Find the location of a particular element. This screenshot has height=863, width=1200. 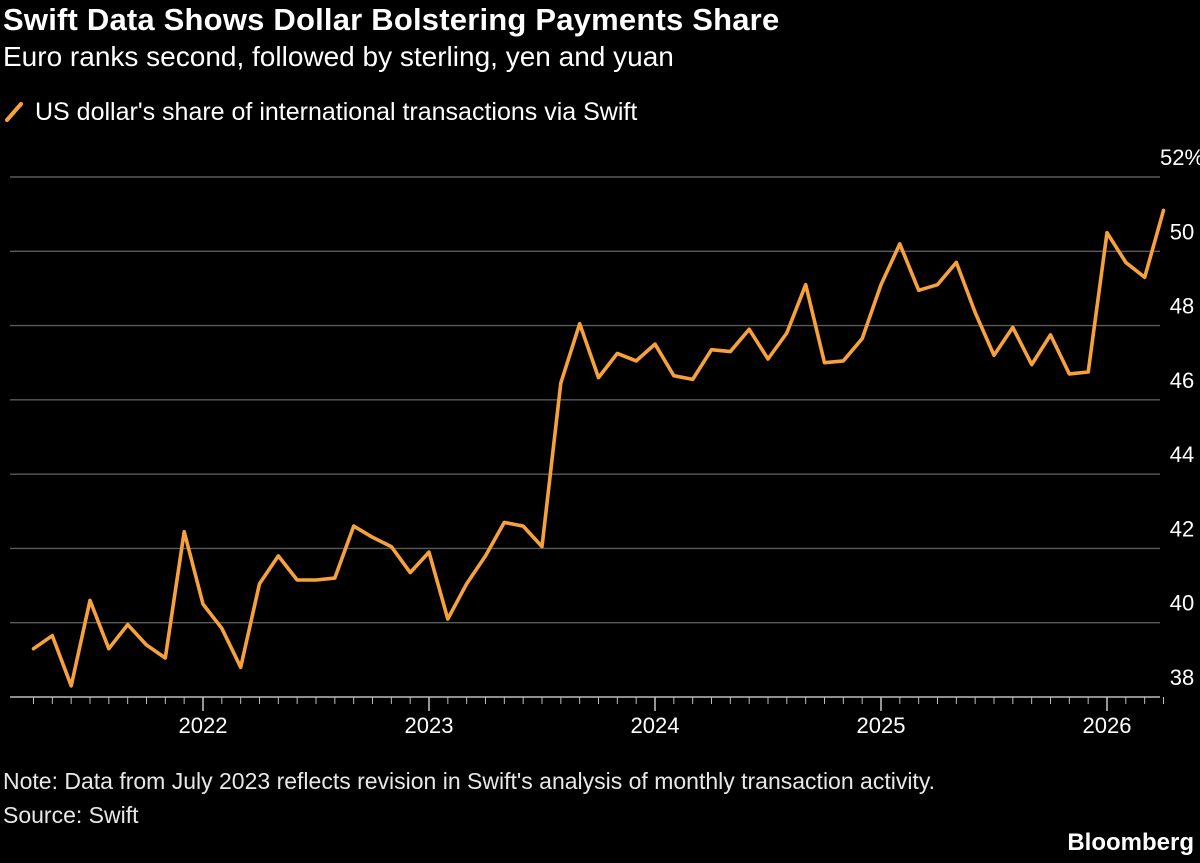

x-axis is located at coordinates (587, 703).